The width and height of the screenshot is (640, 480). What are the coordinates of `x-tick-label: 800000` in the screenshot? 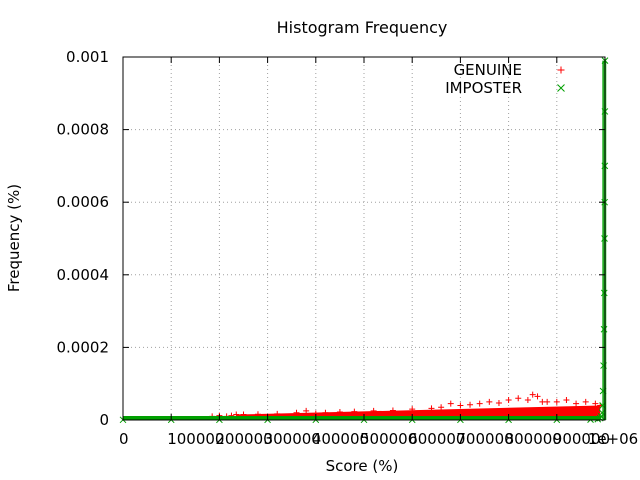 It's located at (533, 439).